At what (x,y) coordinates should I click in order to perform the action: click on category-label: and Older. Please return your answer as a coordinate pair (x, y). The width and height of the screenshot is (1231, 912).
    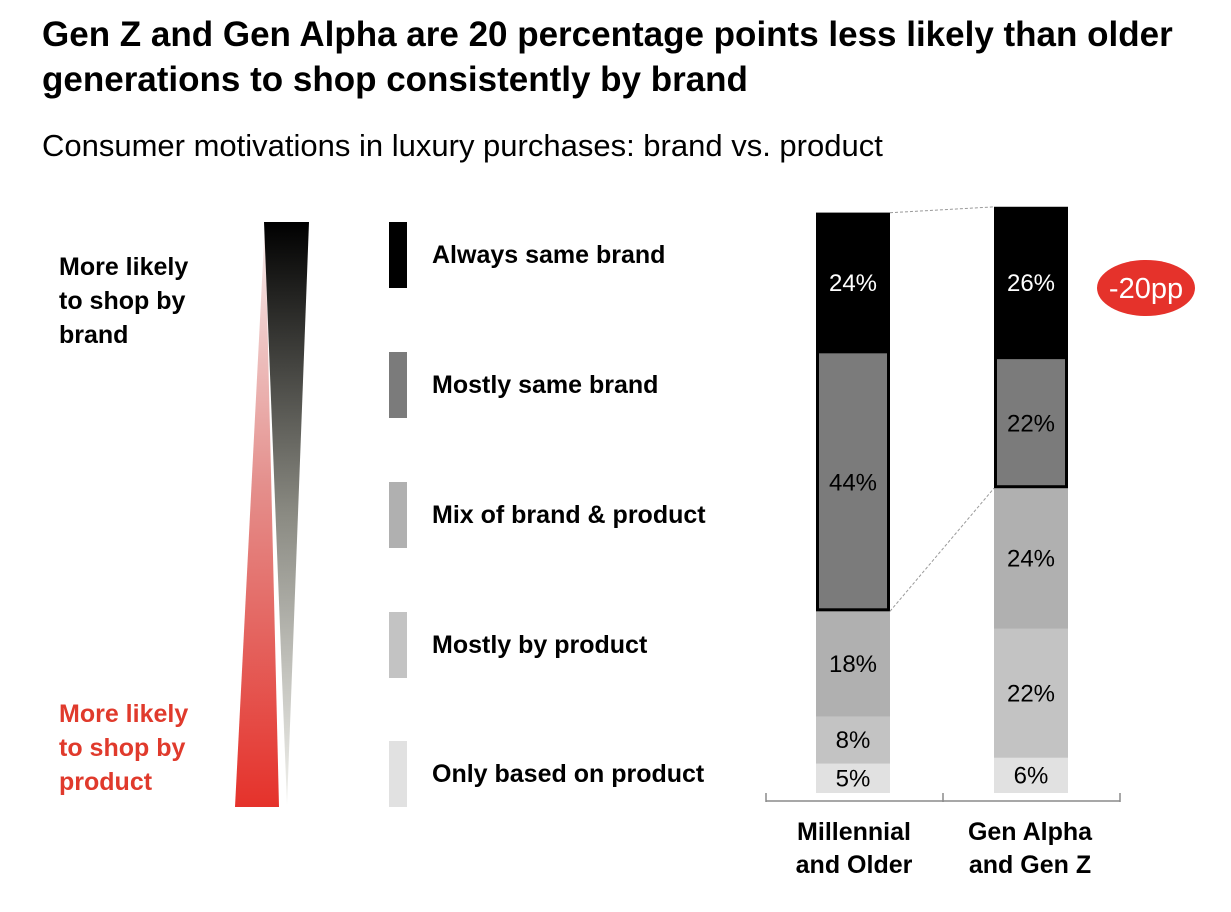
    Looking at the image, I should click on (854, 865).